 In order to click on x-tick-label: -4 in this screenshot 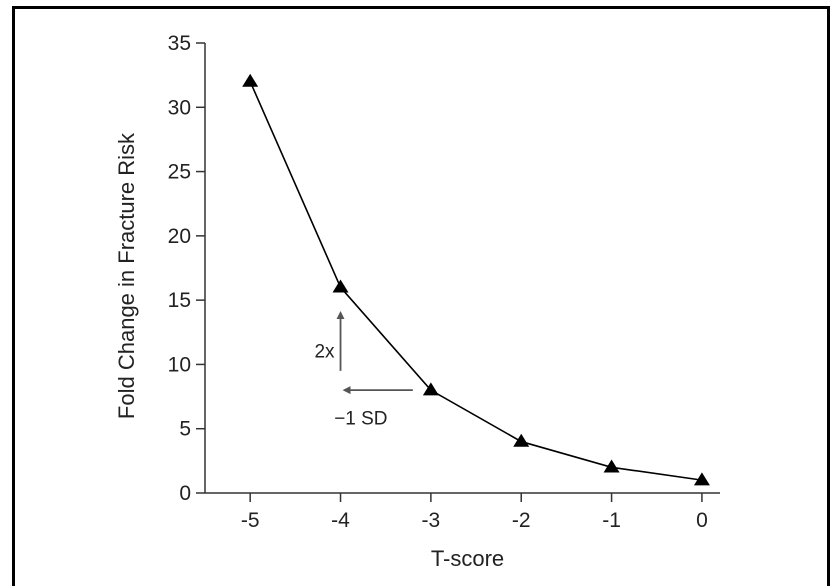, I will do `click(340, 520)`.